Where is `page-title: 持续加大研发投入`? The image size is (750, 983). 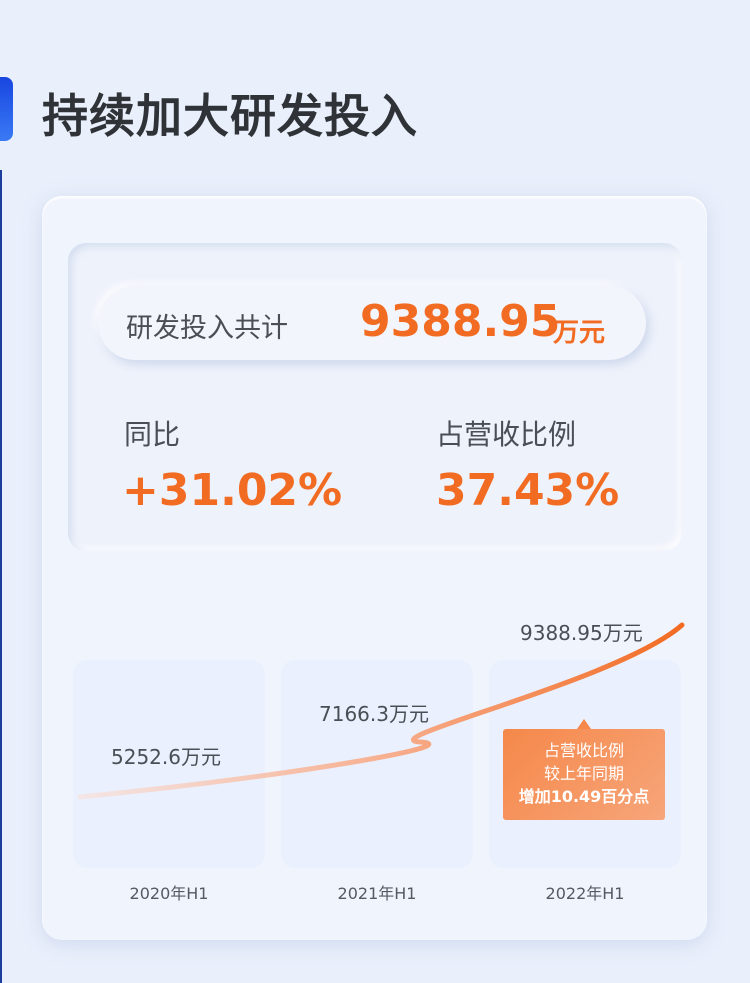
page-title: 持续加大研发投入 is located at coordinates (230, 116).